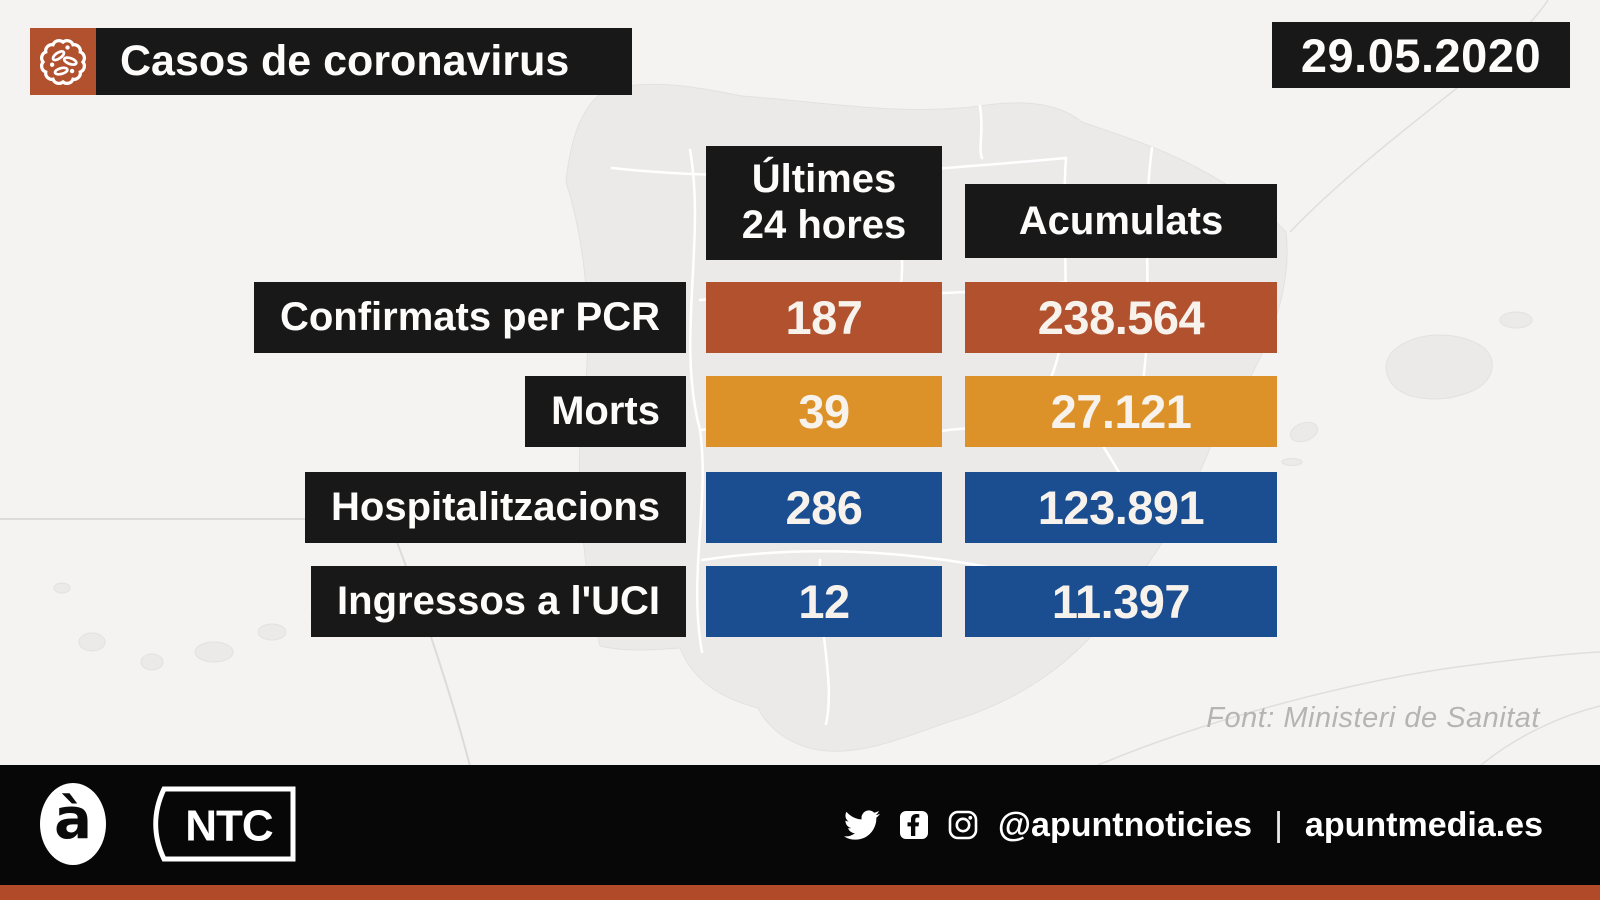 Image resolution: width=1600 pixels, height=900 pixels. I want to click on africa-coast-line, so click(1347, 709).